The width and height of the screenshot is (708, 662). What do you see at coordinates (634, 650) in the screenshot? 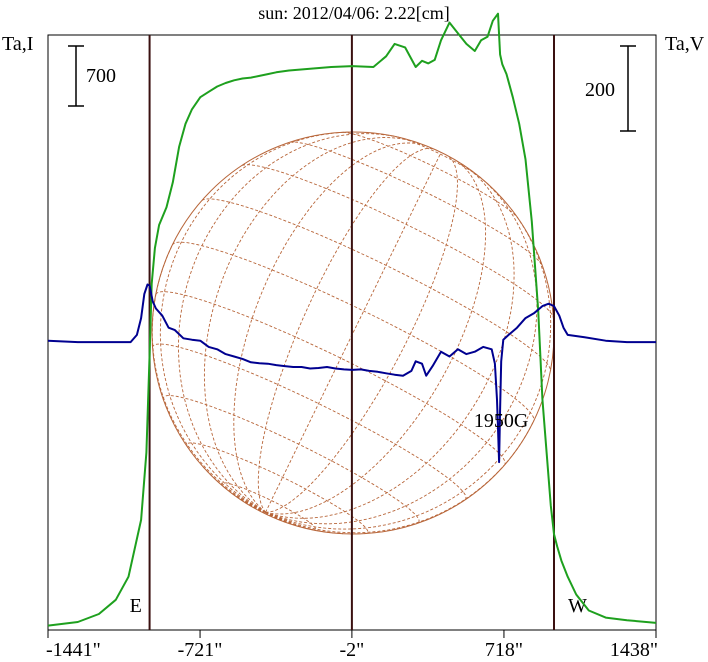
I see `x-tick-label: 1438"` at bounding box center [634, 650].